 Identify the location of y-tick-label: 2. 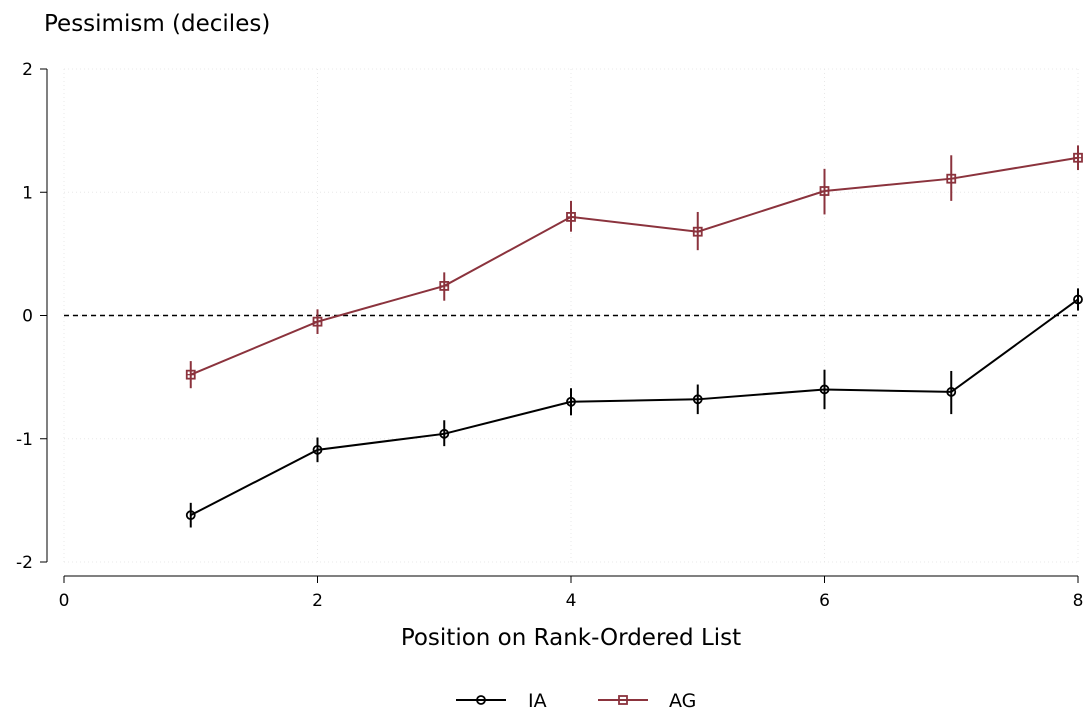
(27, 70).